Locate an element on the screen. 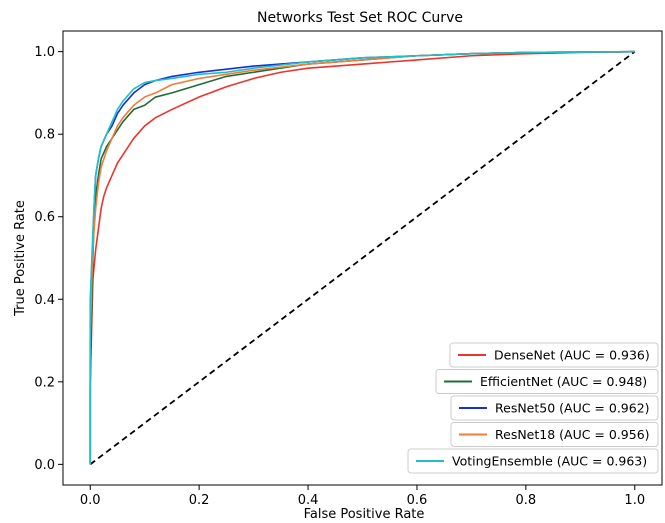 This screenshot has height=523, width=665. legend-label-3: ResNet18 (AUC = 0.956) is located at coordinates (572, 434).